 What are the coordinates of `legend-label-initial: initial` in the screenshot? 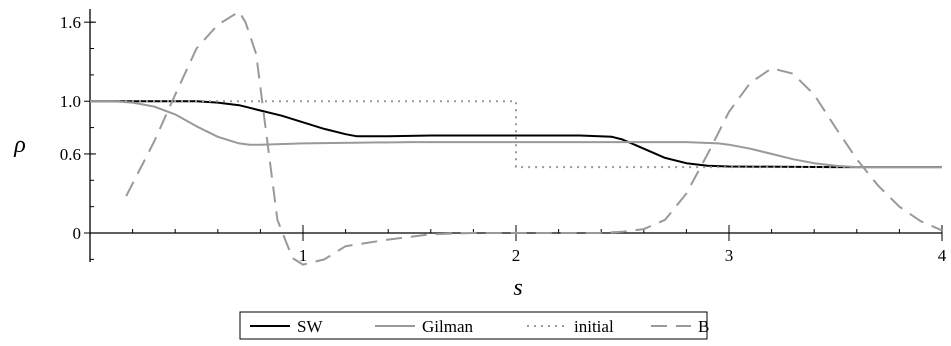 It's located at (594, 326).